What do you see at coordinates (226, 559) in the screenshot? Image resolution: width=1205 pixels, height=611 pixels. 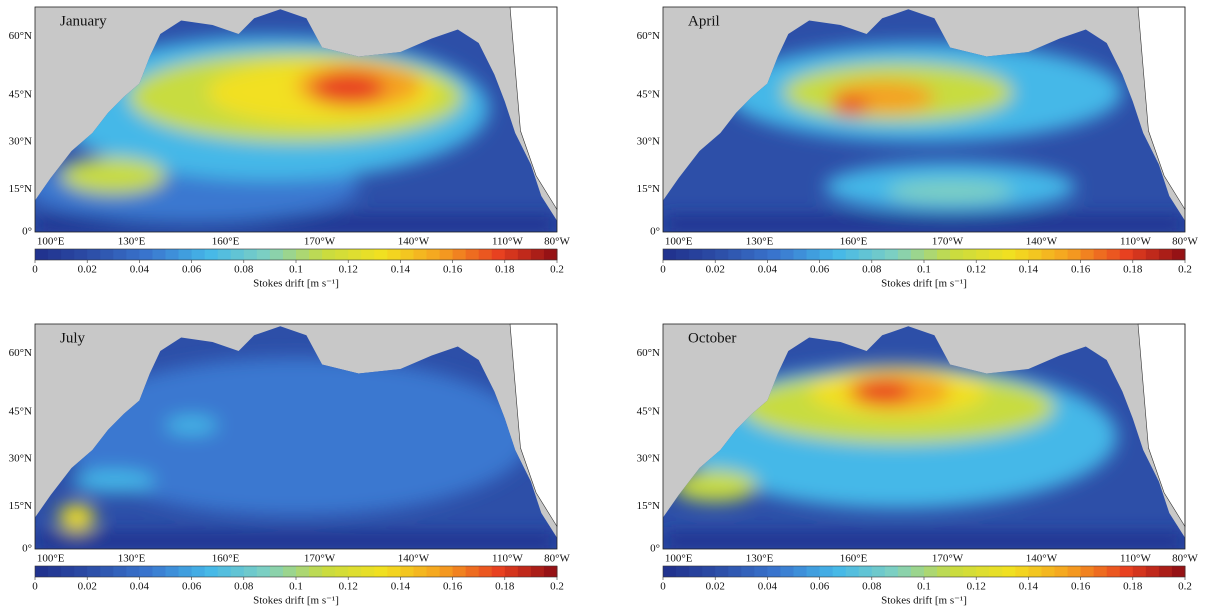 I see `lon-label: 160°E` at bounding box center [226, 559].